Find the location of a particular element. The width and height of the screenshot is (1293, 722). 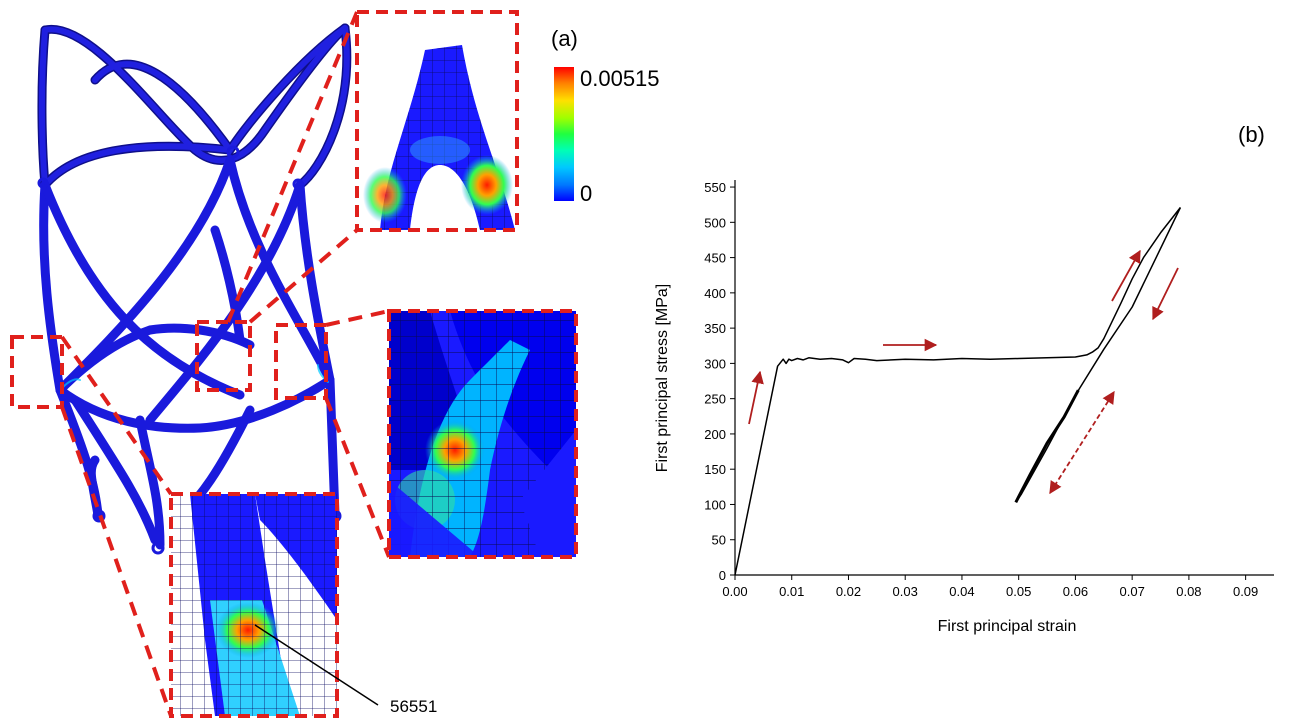

x-tick-label: 0.04 is located at coordinates (961, 591).